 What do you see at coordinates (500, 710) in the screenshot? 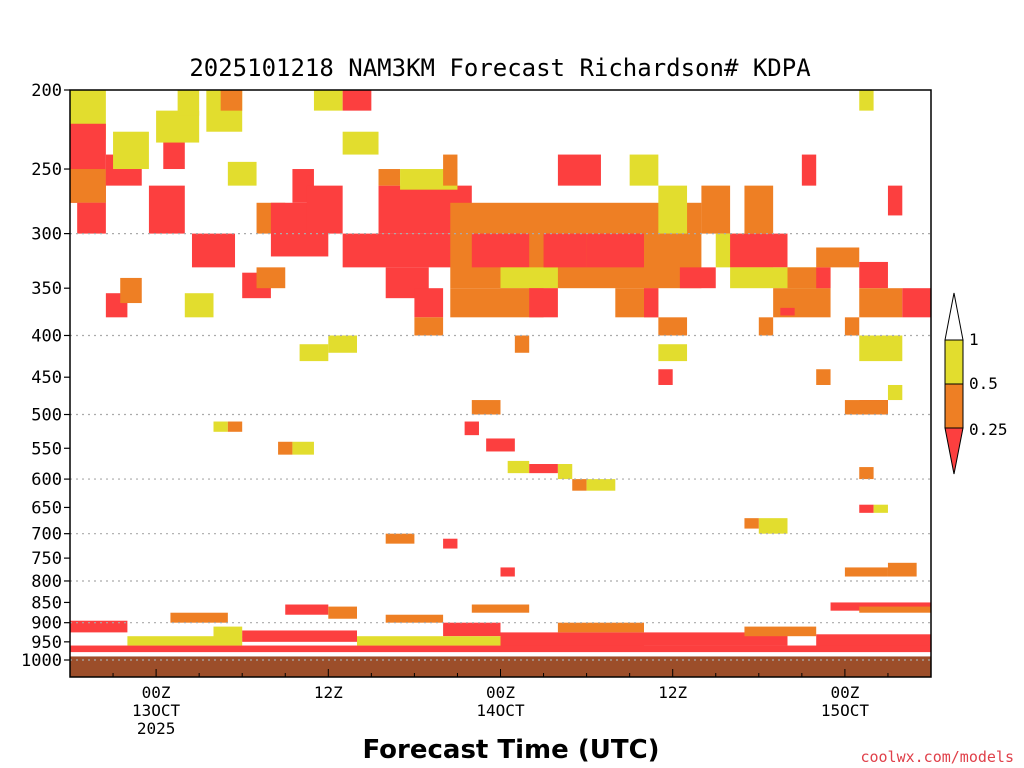
I see `x-tick-label-30-2: 14OCT` at bounding box center [500, 710].